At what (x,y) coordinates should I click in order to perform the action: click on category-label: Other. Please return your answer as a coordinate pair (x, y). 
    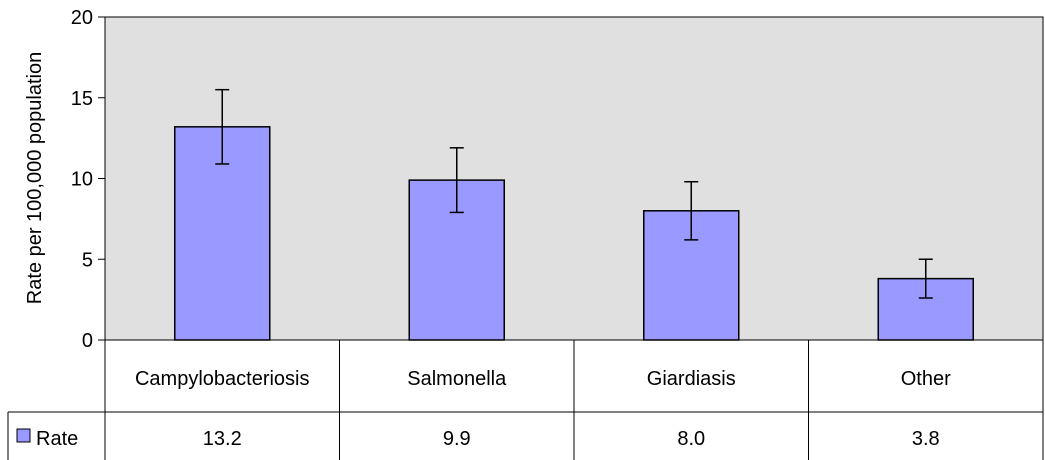
    Looking at the image, I should click on (926, 379).